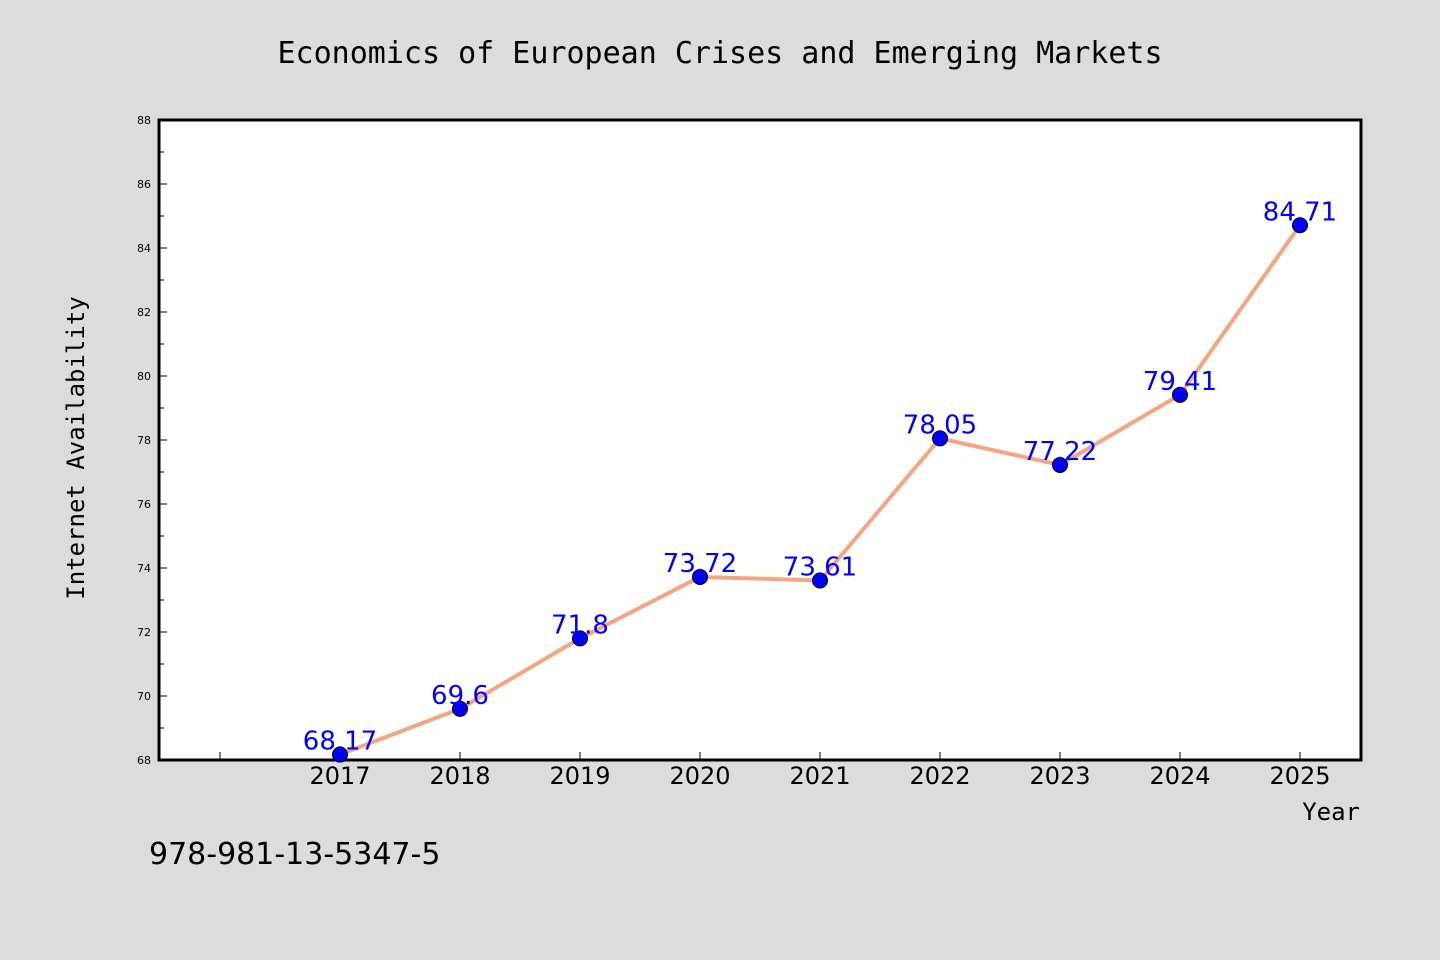 This screenshot has height=960, width=1440. I want to click on x-tick-label: 2021, so click(819, 776).